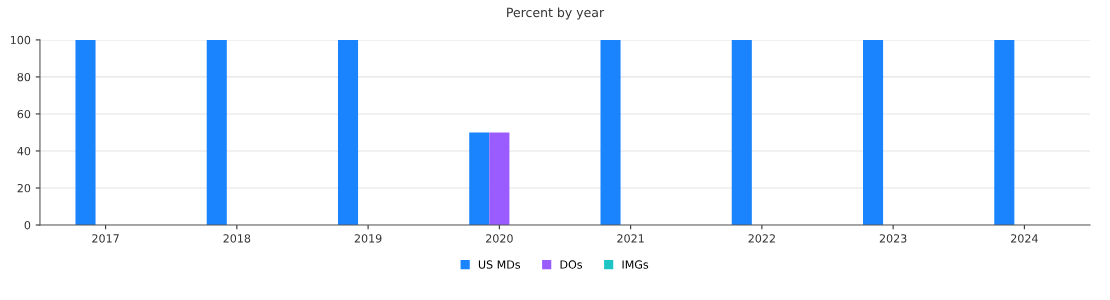 The width and height of the screenshot is (1110, 300). What do you see at coordinates (571, 264) in the screenshot?
I see `legend-label: DOs` at bounding box center [571, 264].